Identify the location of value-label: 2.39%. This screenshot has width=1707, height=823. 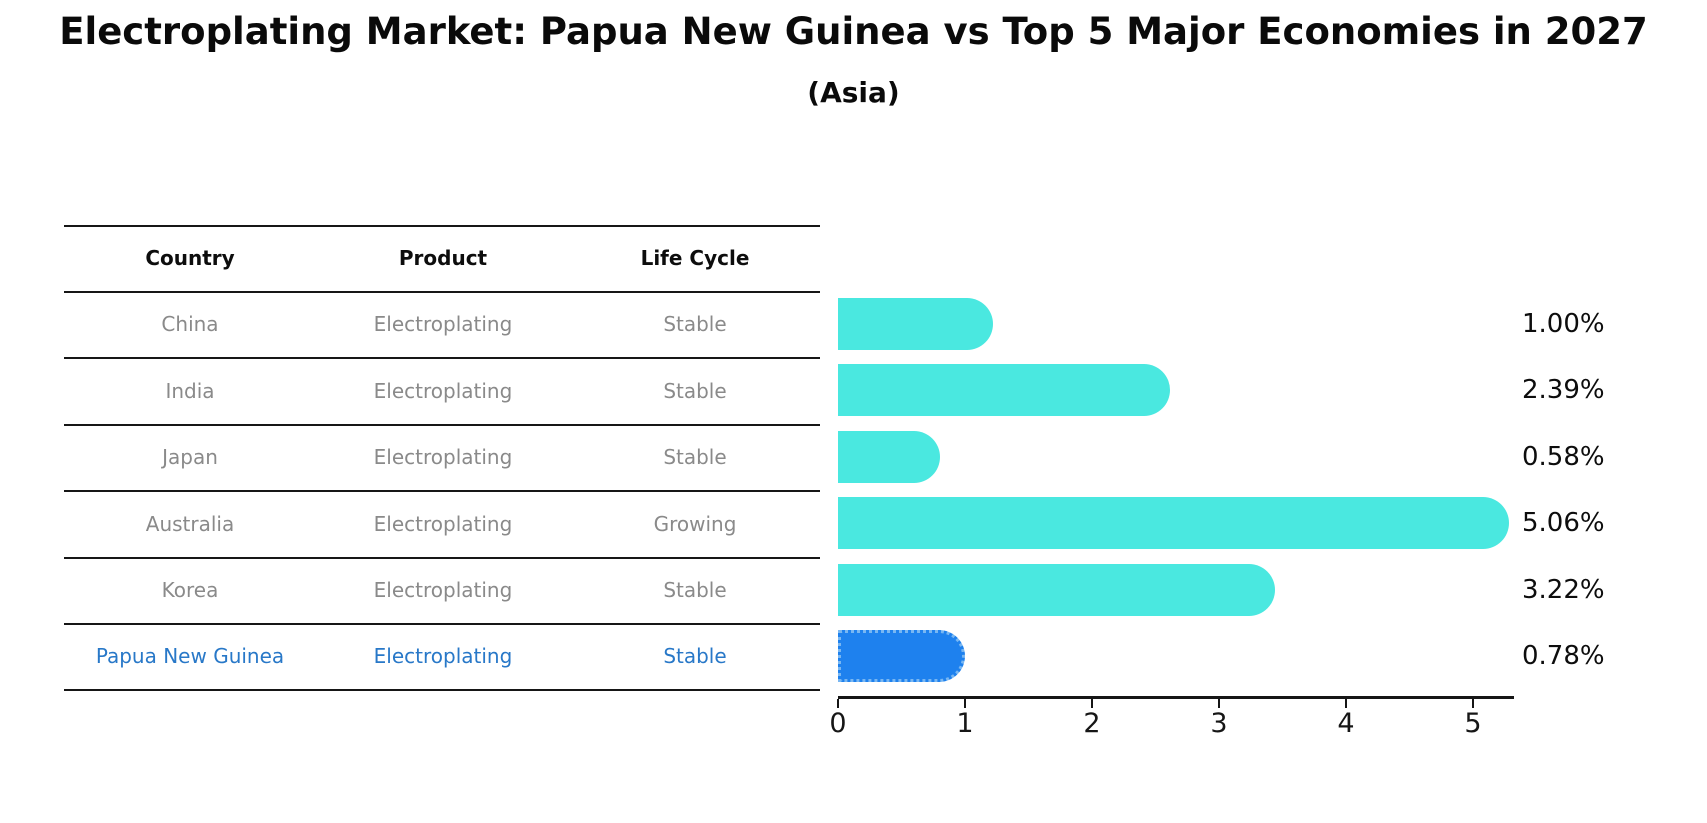
(1563, 390).